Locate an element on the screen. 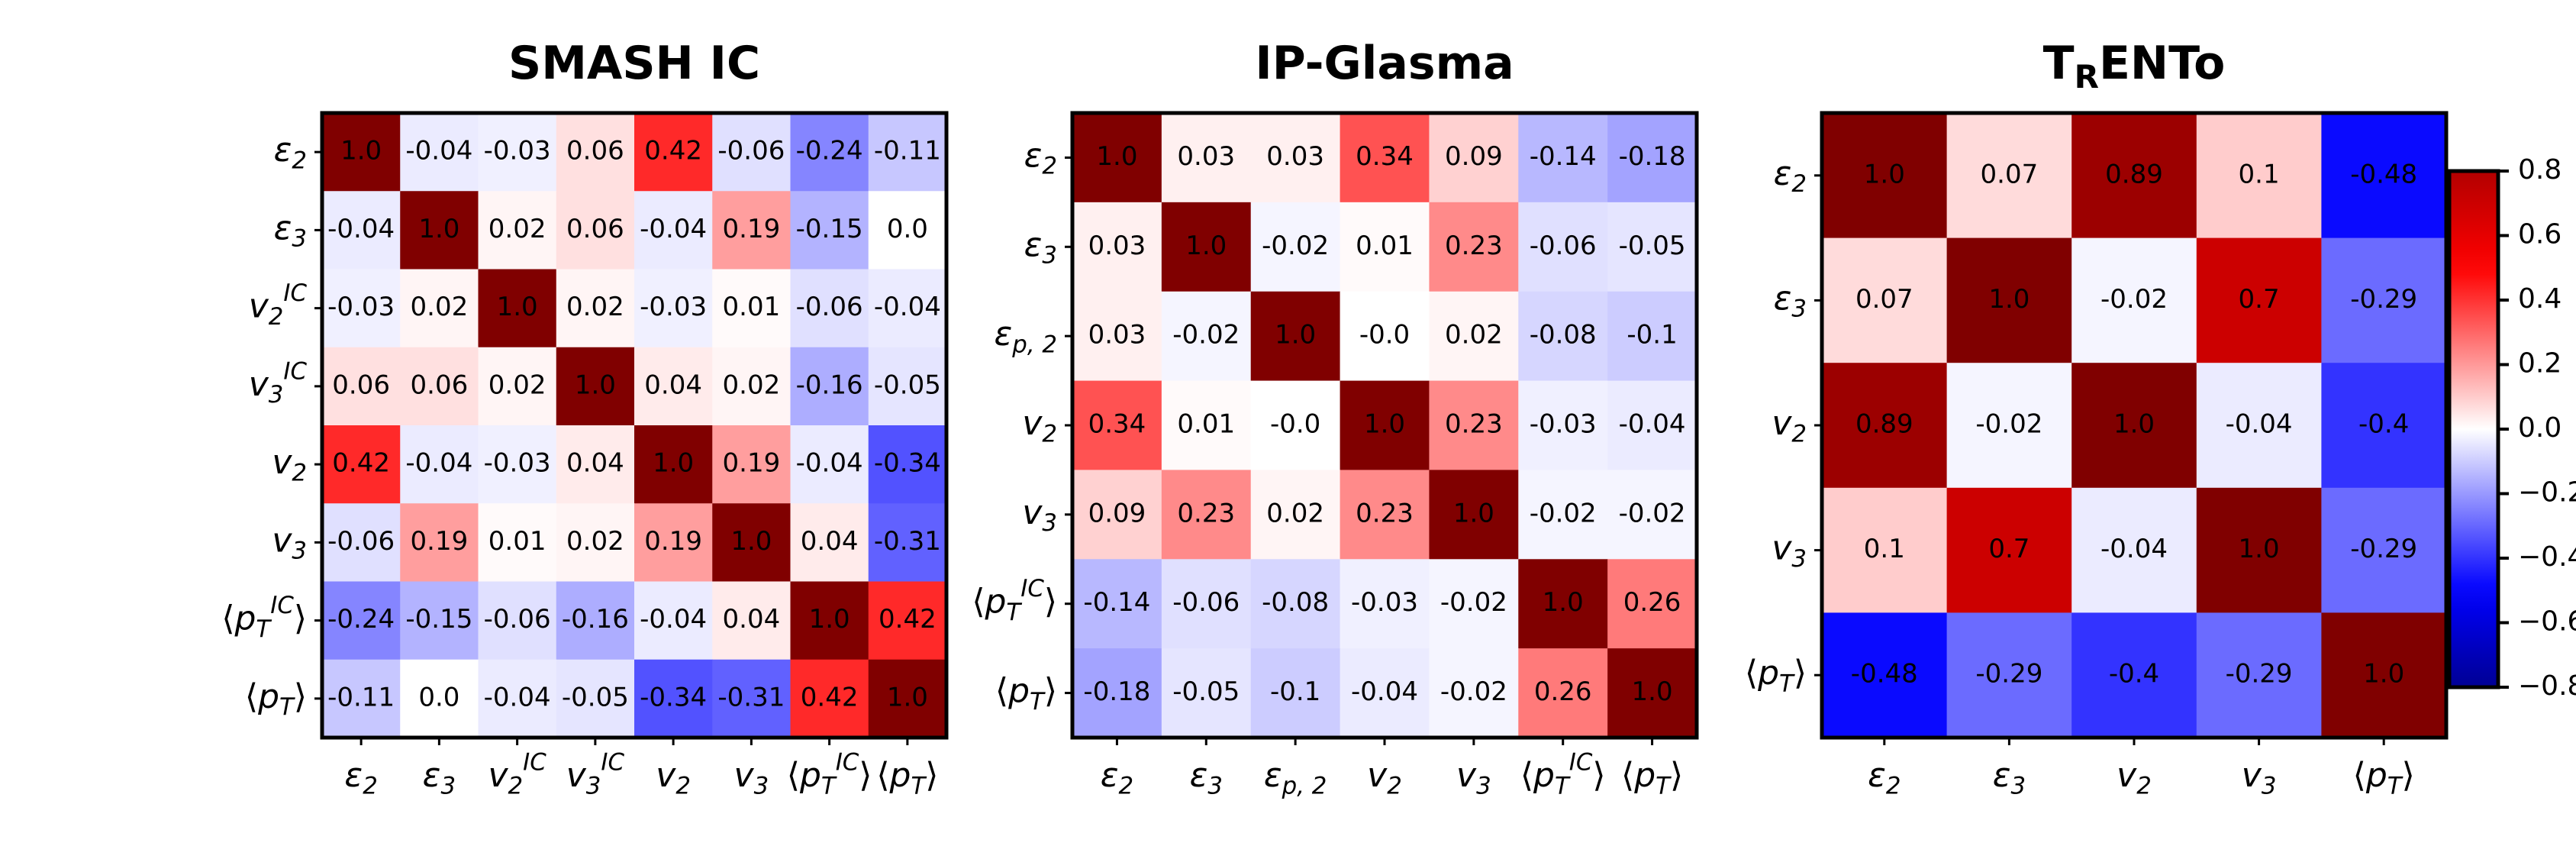 The height and width of the screenshot is (859, 2576). cell-label: 0.34 is located at coordinates (1385, 156).